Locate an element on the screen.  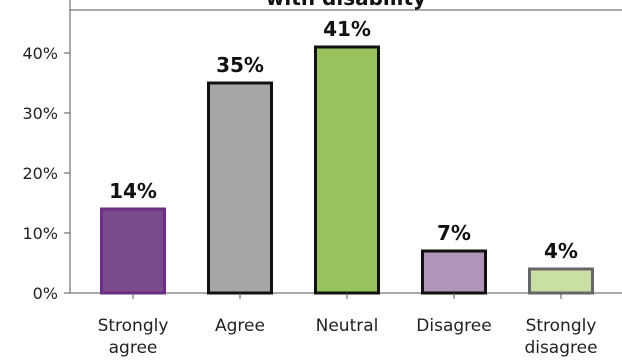
x-tick-label: Neutral is located at coordinates (347, 326).